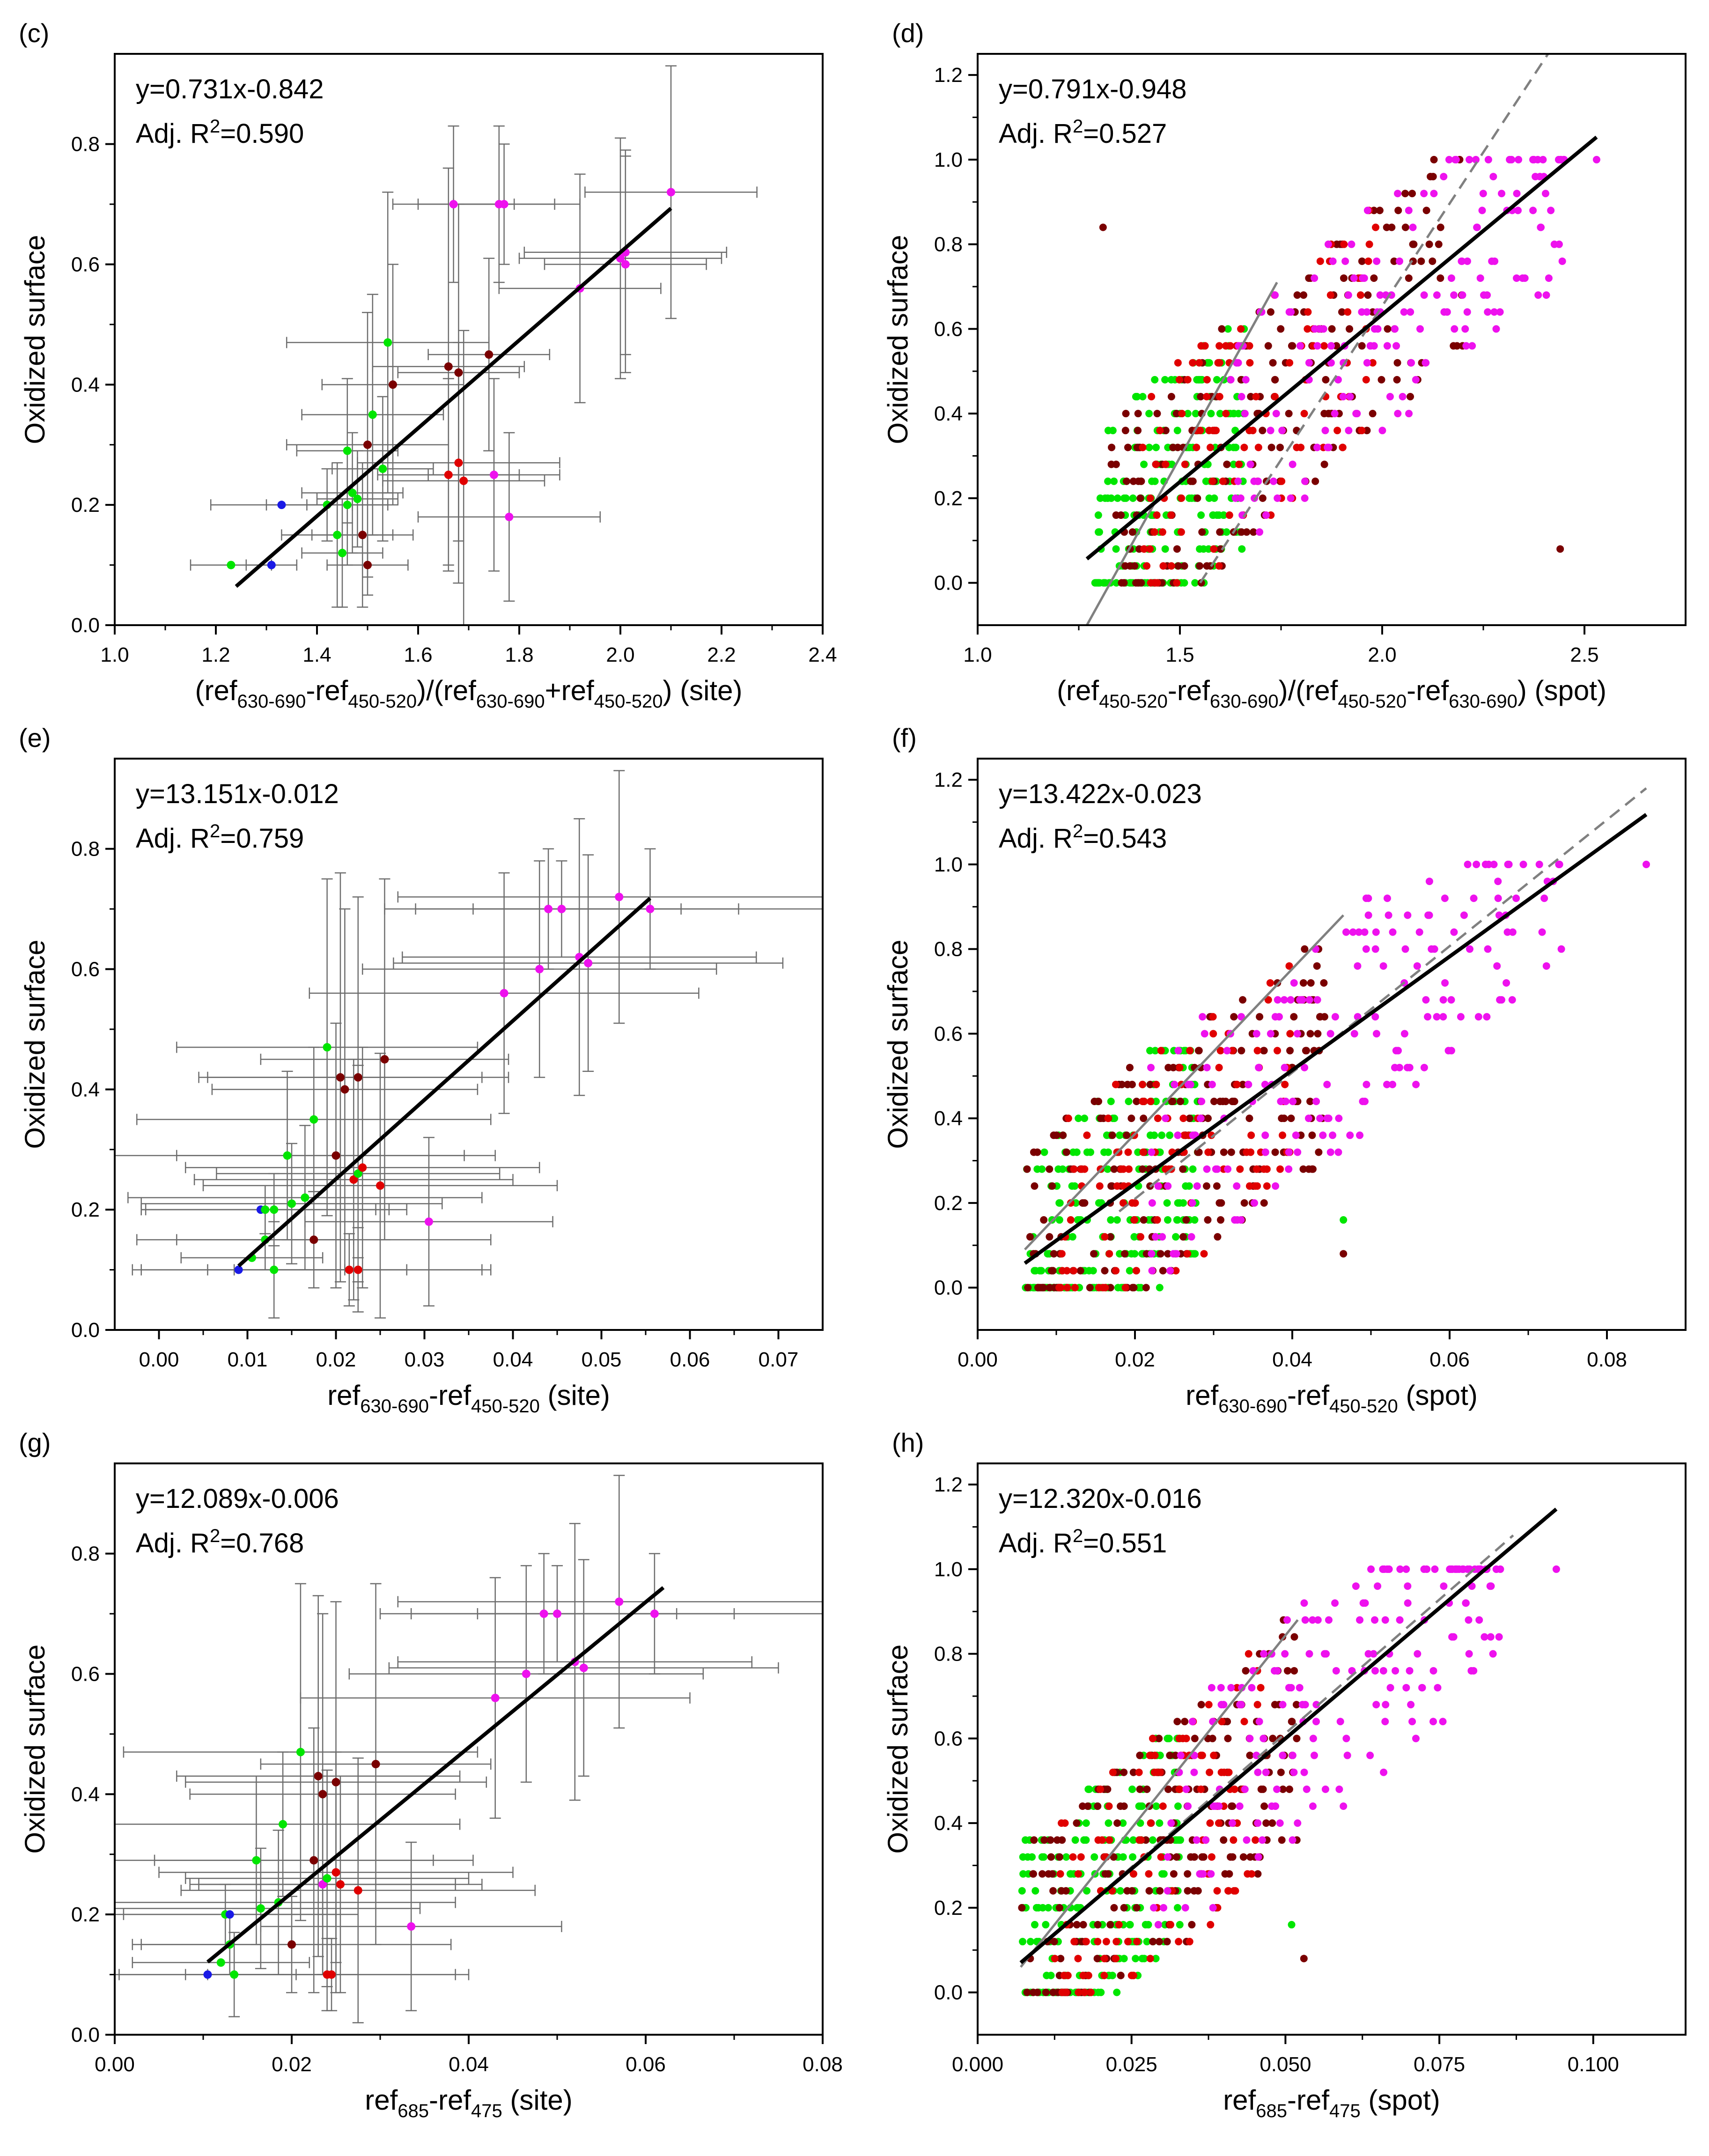  Describe the element at coordinates (948, 1738) in the screenshot. I see `y-tick-label: 0.6` at that location.